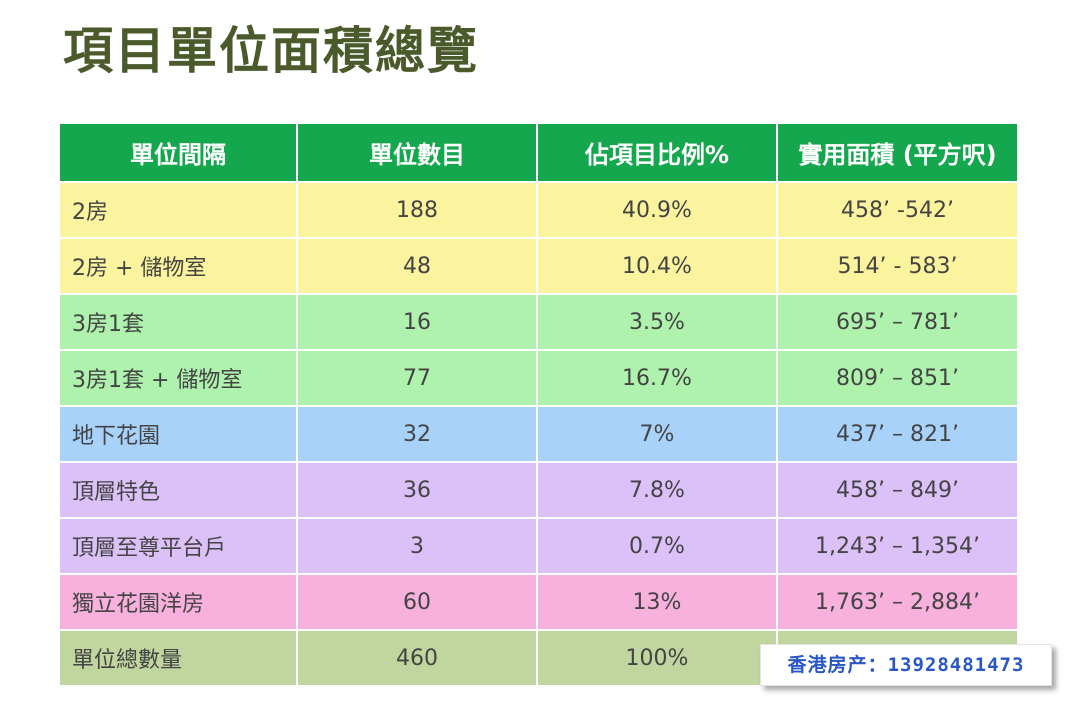 The height and width of the screenshot is (711, 1080). I want to click on unit-type-cell: 頂層特色, so click(178, 490).